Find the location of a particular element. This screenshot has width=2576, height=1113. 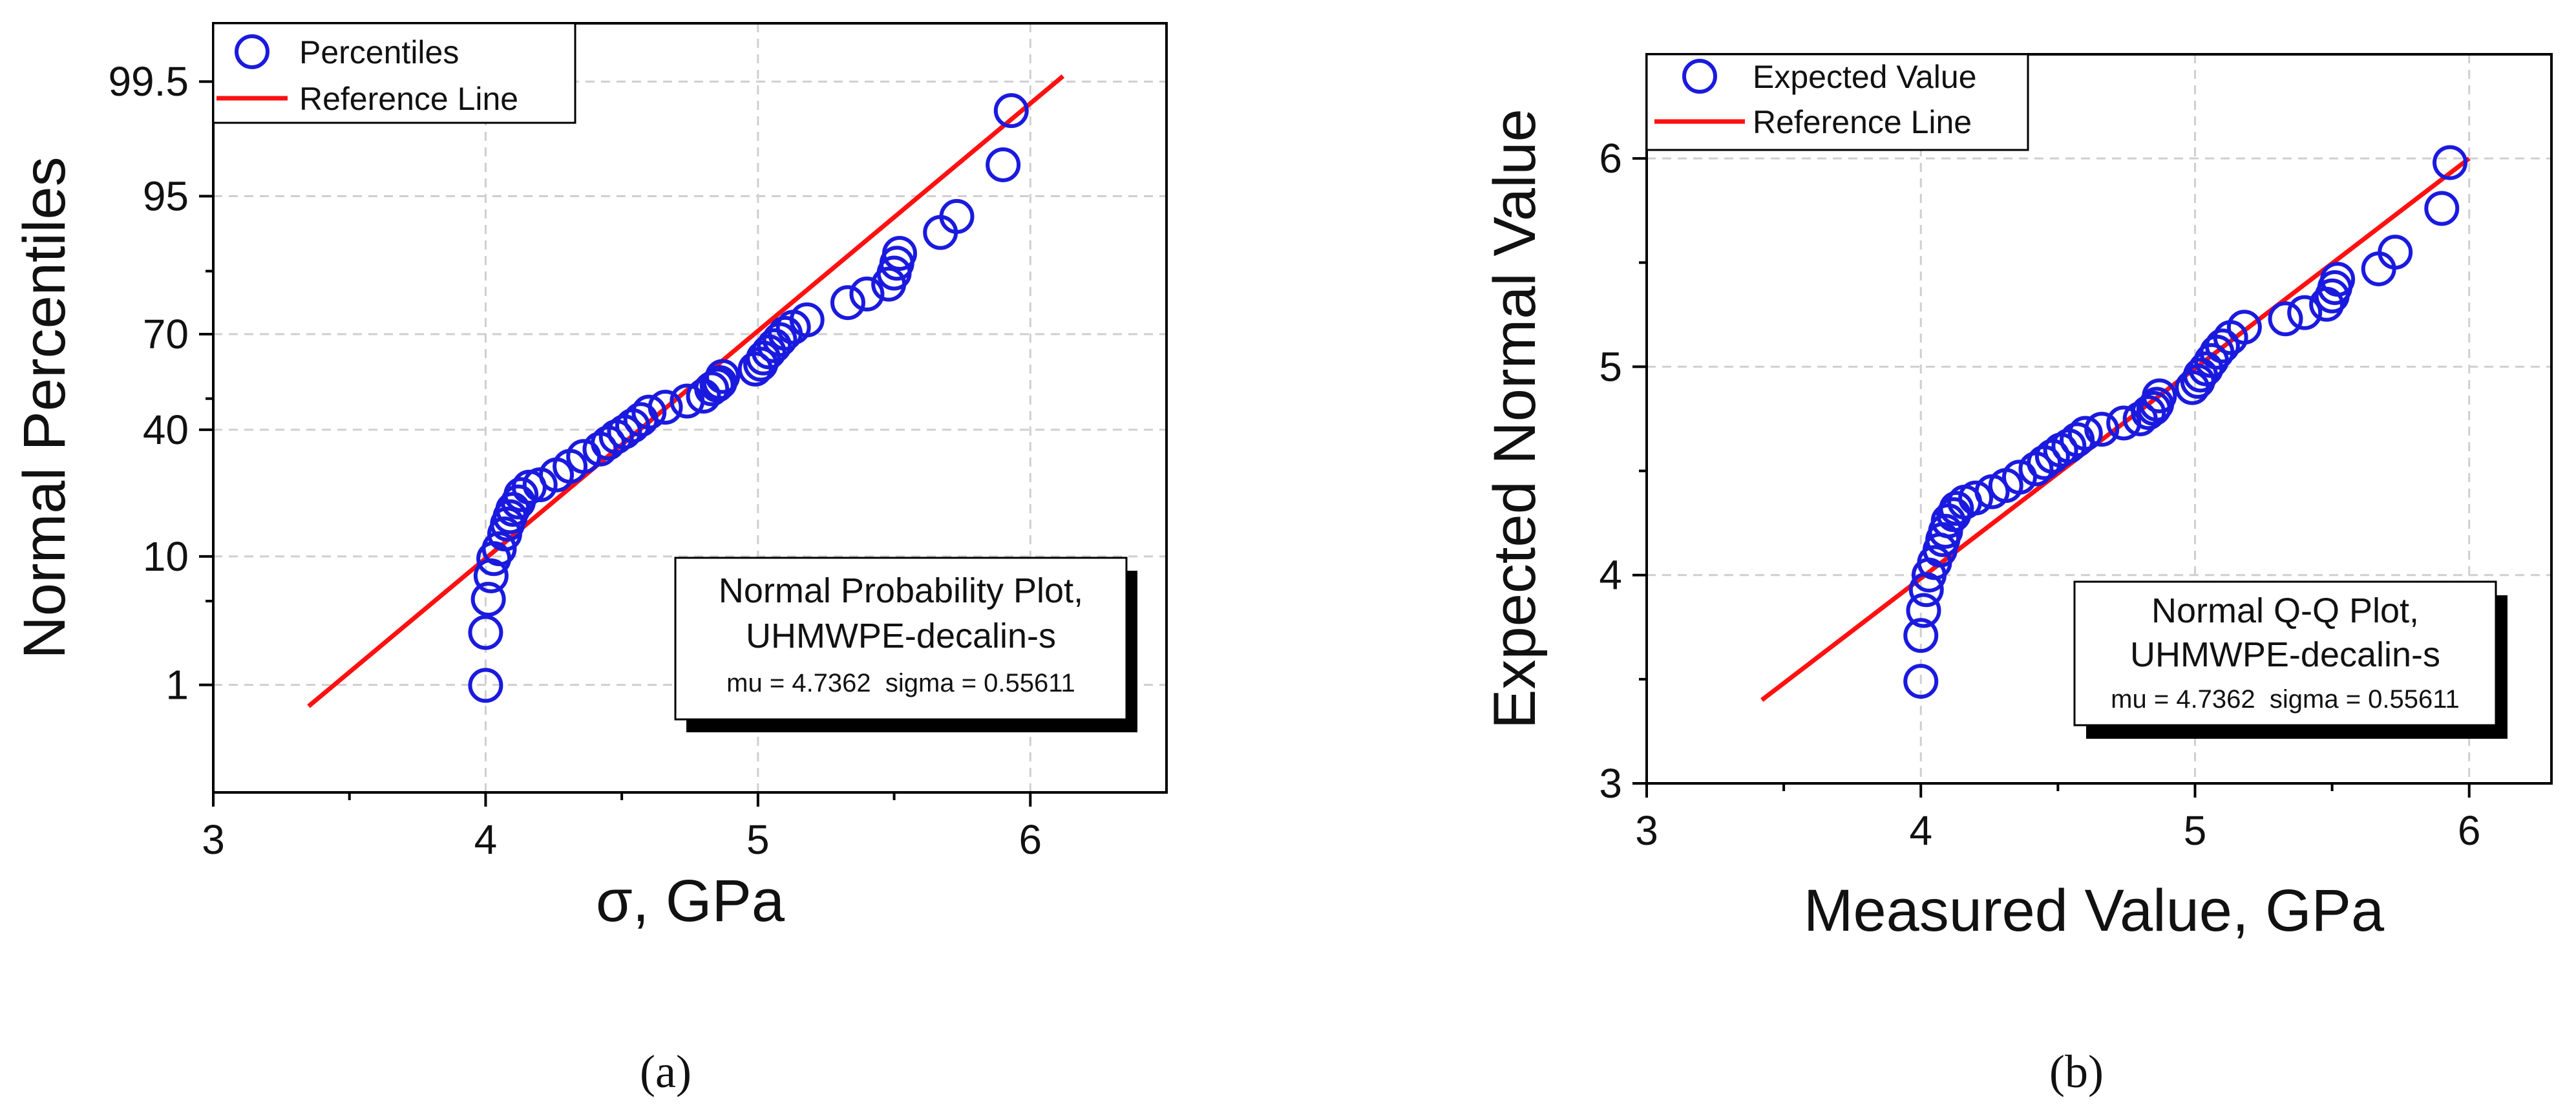

legend-a-box is located at coordinates (394, 73).